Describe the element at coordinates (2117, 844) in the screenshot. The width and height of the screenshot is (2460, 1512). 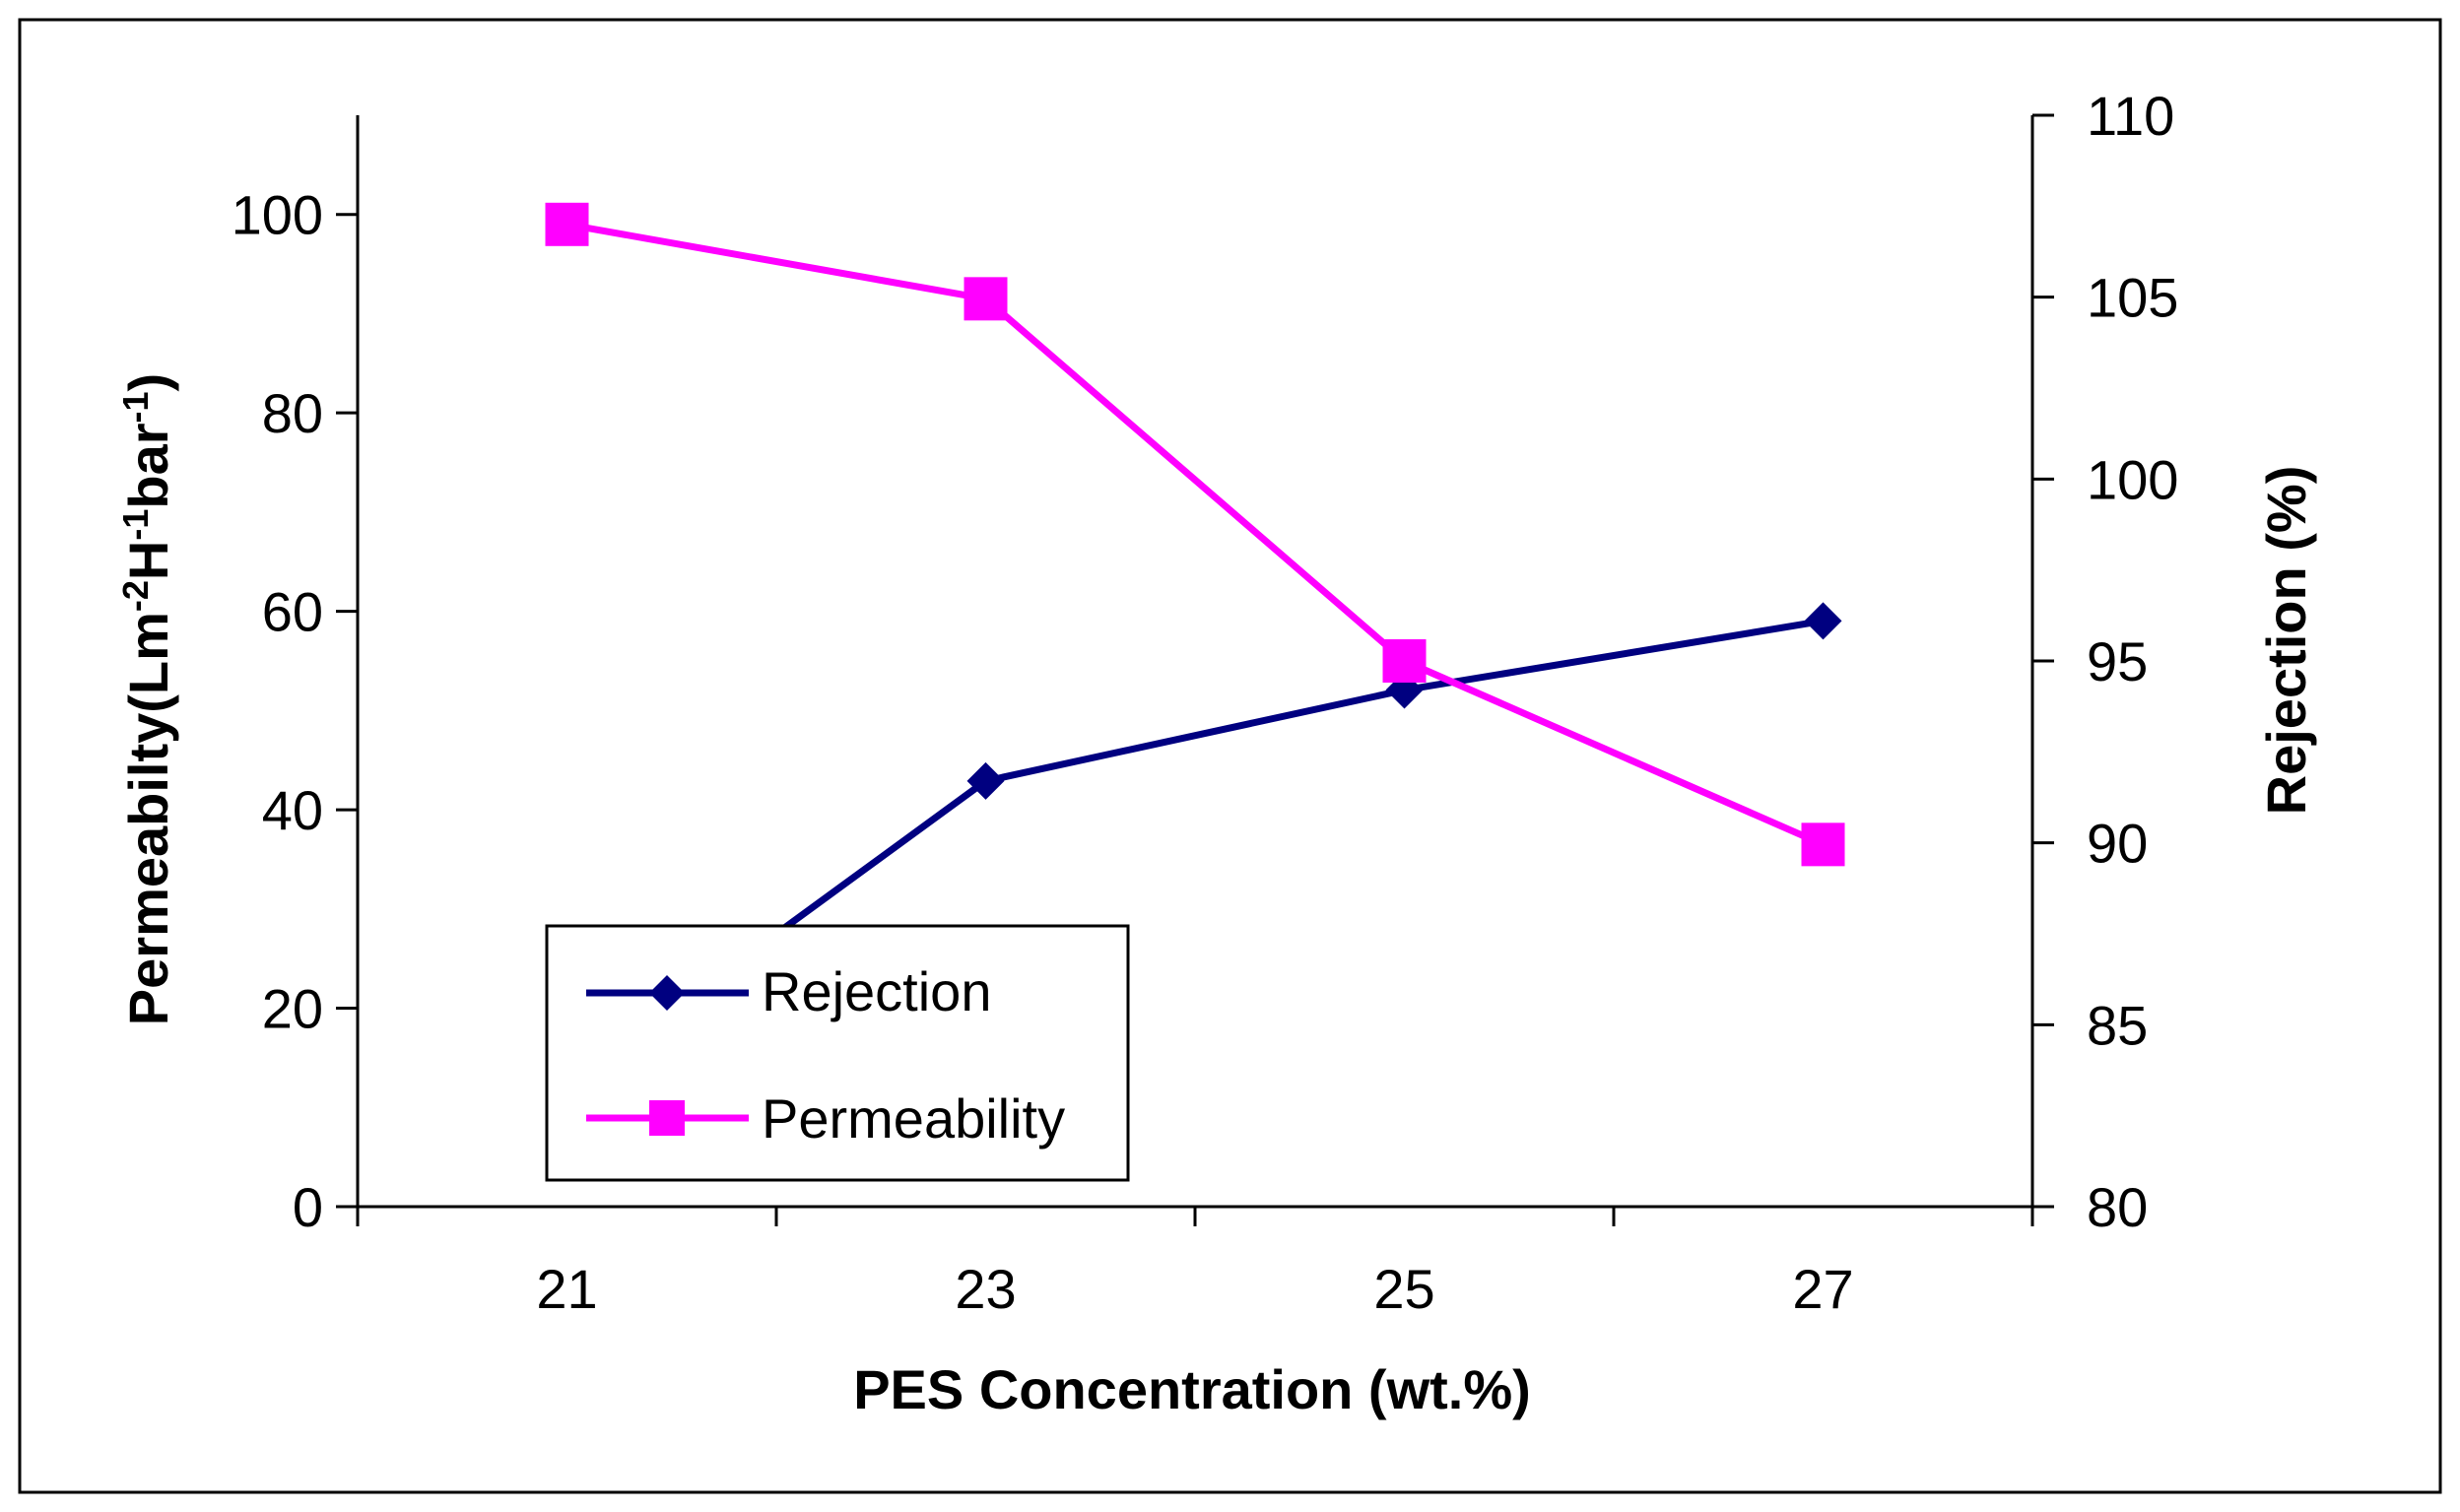
I see `y-right-tick-label: 90` at that location.